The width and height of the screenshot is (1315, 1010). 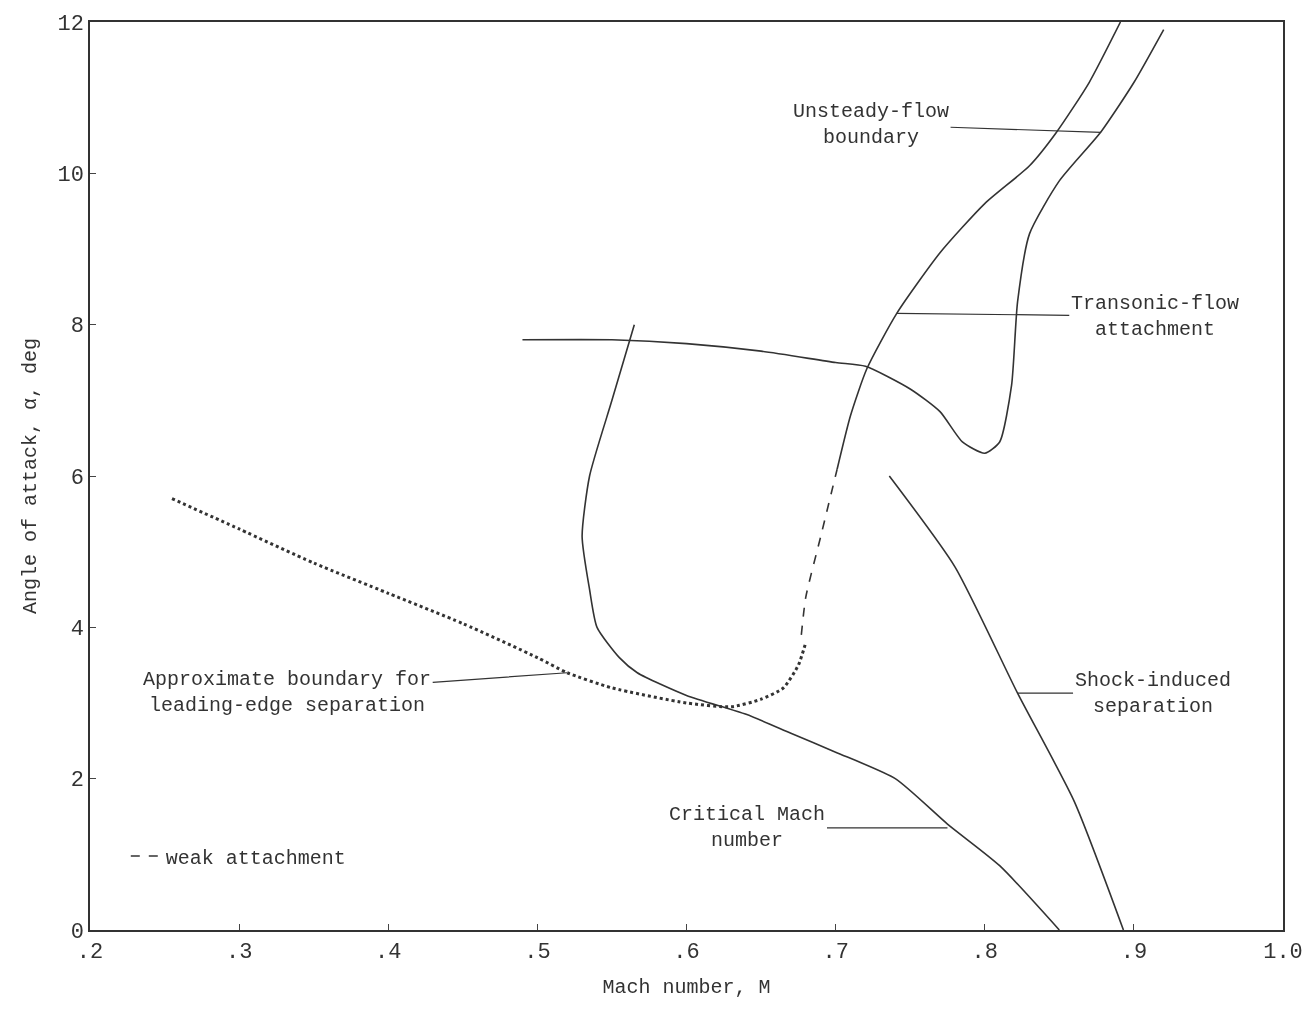 I want to click on x-tick-label: 1.0, so click(x=1283, y=953).